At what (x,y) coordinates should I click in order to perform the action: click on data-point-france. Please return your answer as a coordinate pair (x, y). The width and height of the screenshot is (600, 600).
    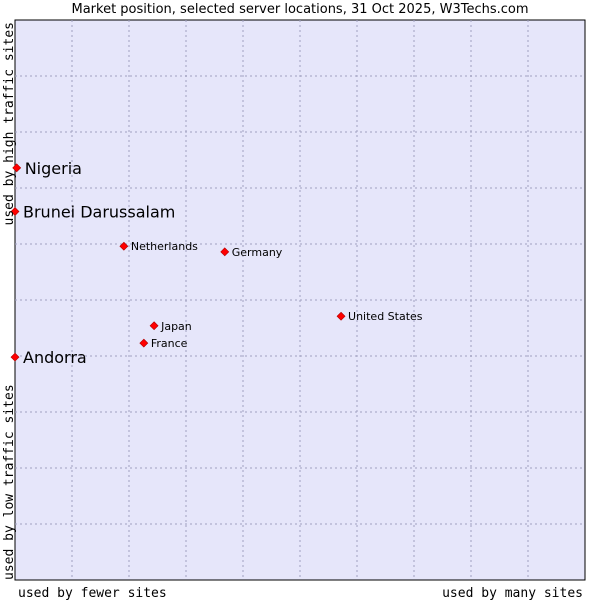
    Looking at the image, I should click on (144, 343).